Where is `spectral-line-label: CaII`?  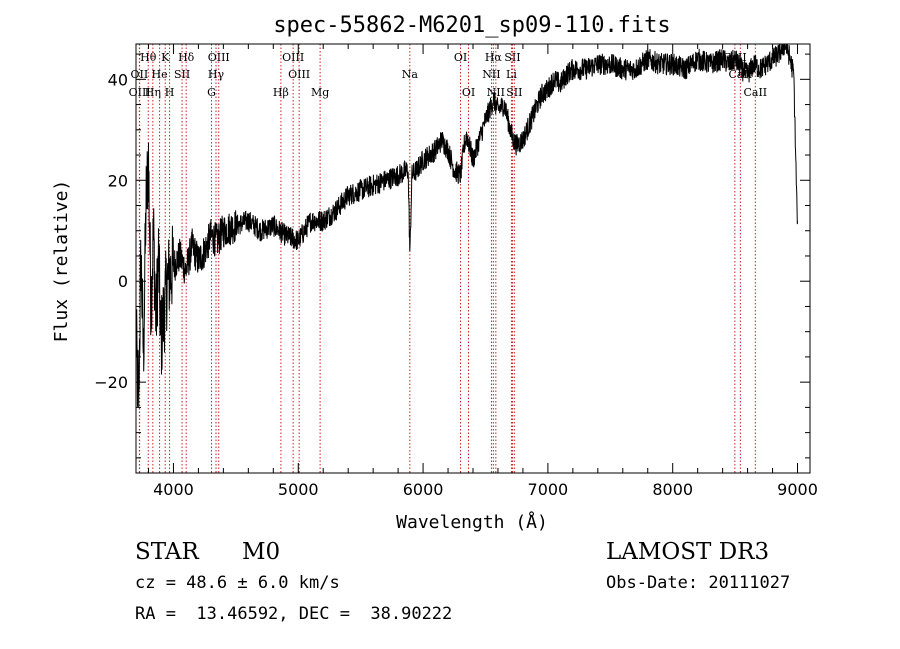 spectral-line-label: CaII is located at coordinates (755, 92).